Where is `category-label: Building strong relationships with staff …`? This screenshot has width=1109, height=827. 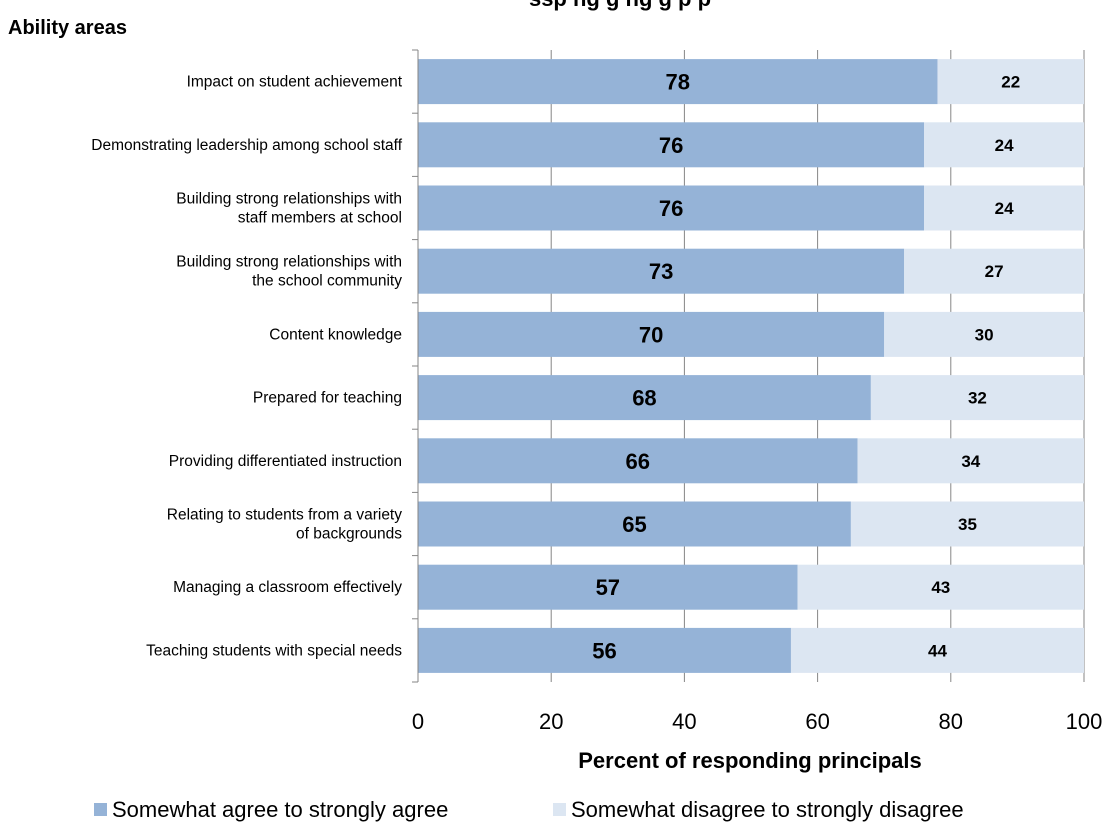 category-label: Building strong relationships with staff … is located at coordinates (289, 209).